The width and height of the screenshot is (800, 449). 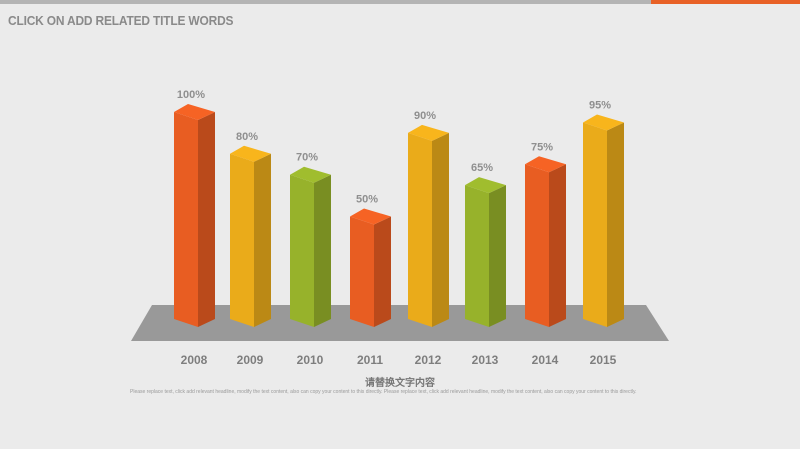 What do you see at coordinates (603, 360) in the screenshot?
I see `category-label-2015: 2015` at bounding box center [603, 360].